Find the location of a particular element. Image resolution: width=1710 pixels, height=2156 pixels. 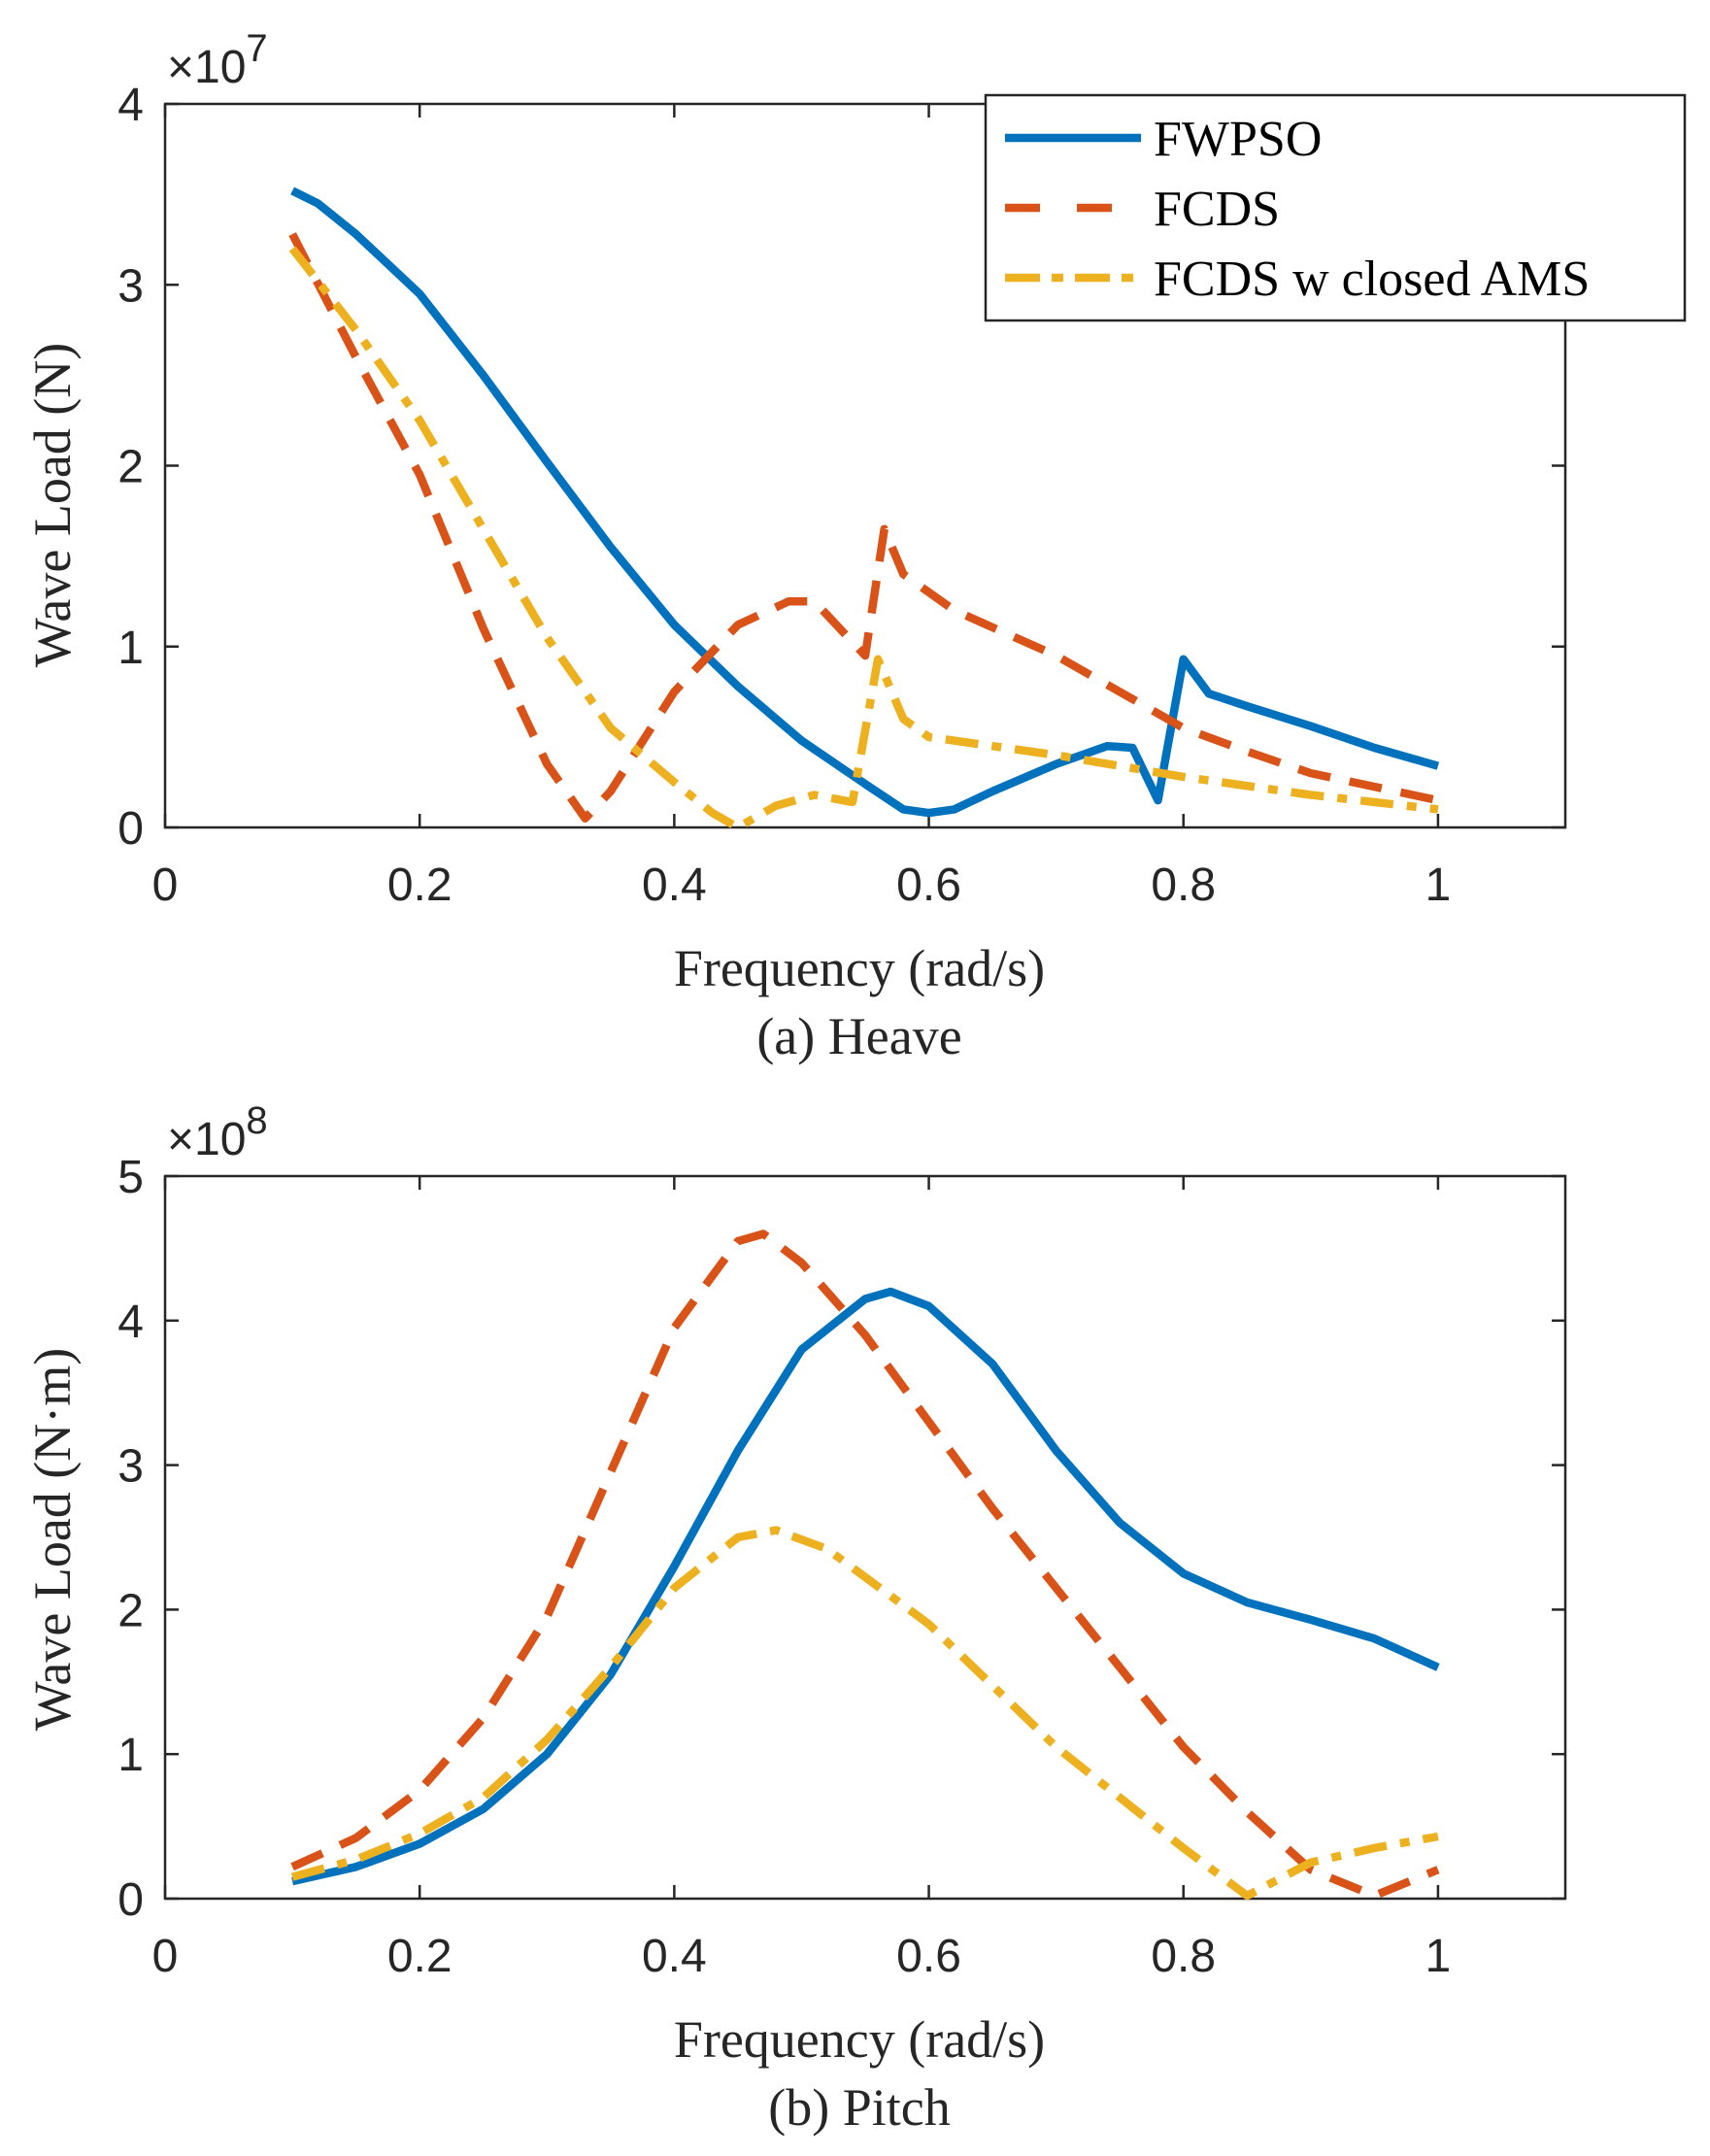

y-axis-label: Wave Load (N) is located at coordinates (52, 505).